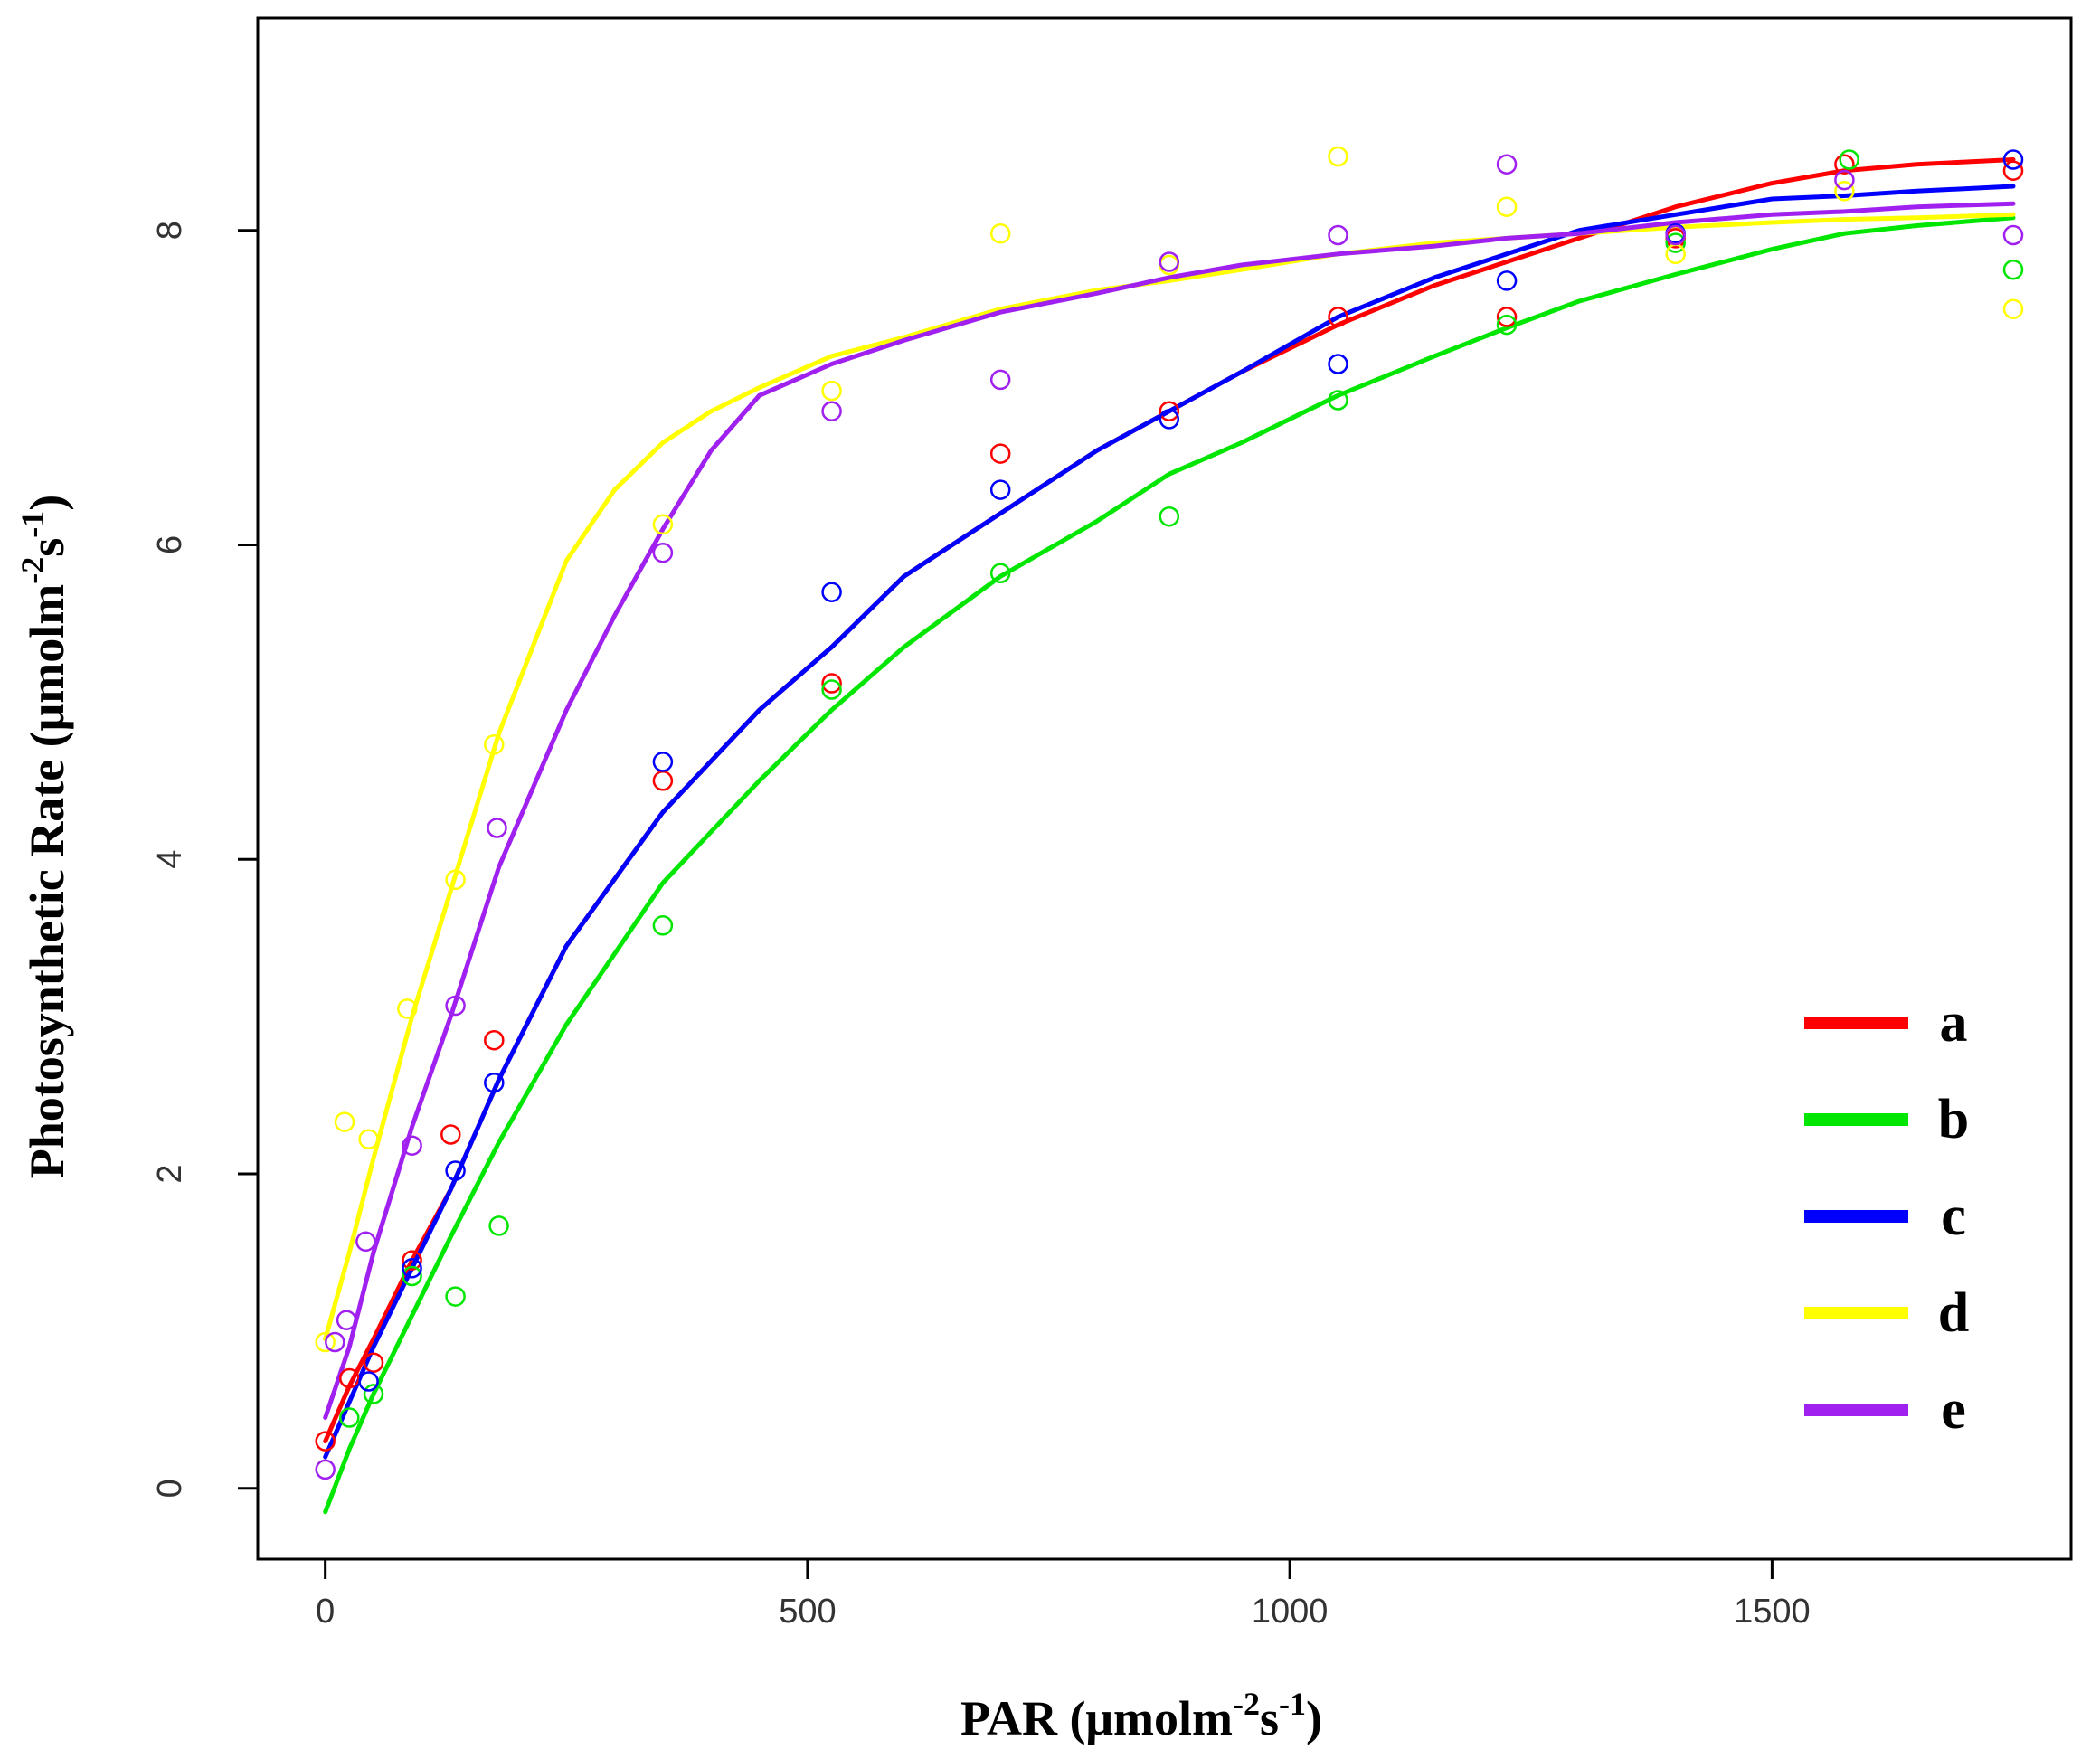 The width and height of the screenshot is (2100, 1759). What do you see at coordinates (807, 1612) in the screenshot?
I see `x-tick-label: 500` at bounding box center [807, 1612].